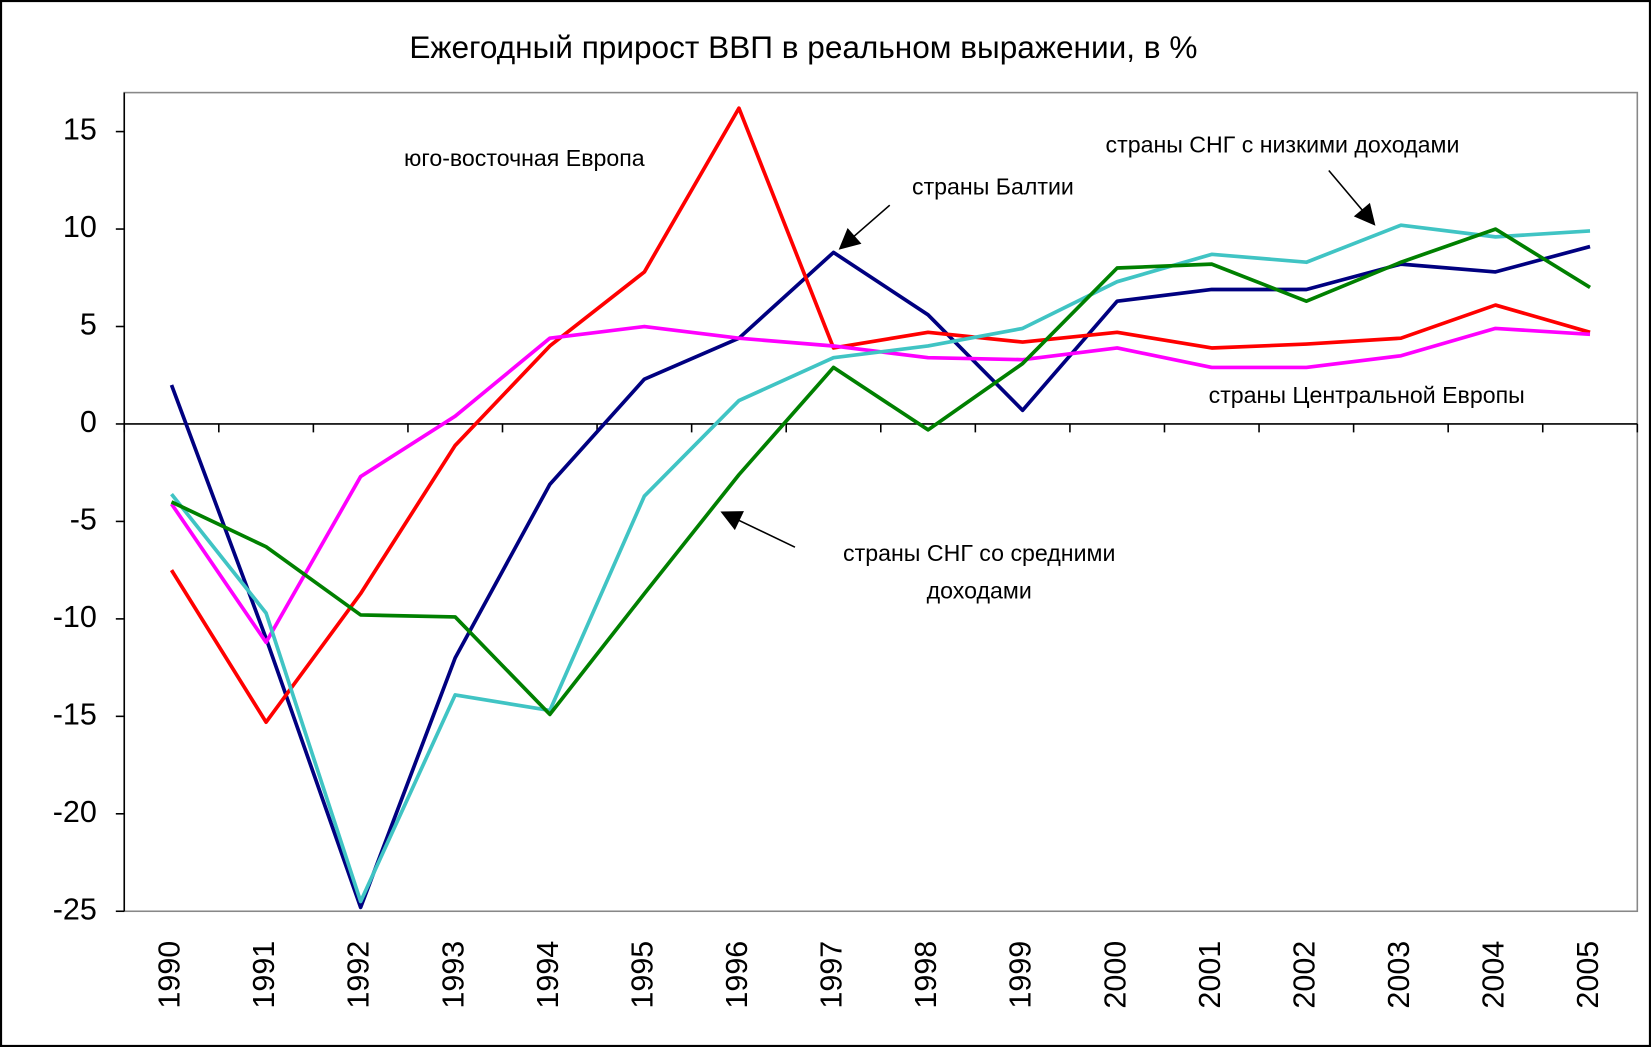 This screenshot has height=1047, width=1651. What do you see at coordinates (80, 227) in the screenshot?
I see `y-tick-label: 10` at bounding box center [80, 227].